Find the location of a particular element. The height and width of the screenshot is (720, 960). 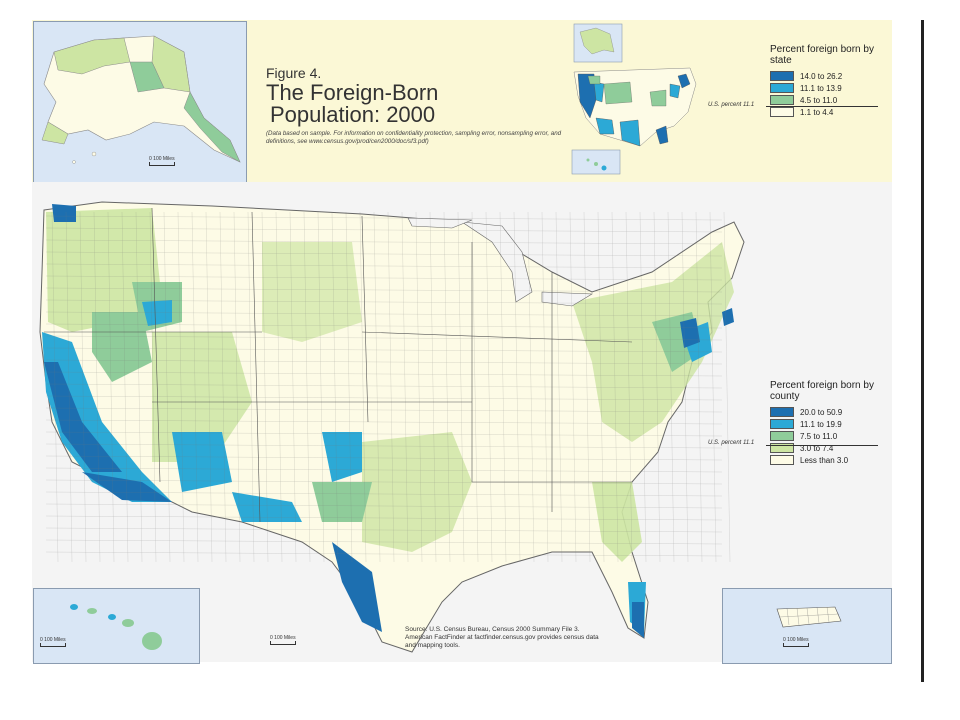

legend-class: Less than 3.0 is located at coordinates (825, 460).